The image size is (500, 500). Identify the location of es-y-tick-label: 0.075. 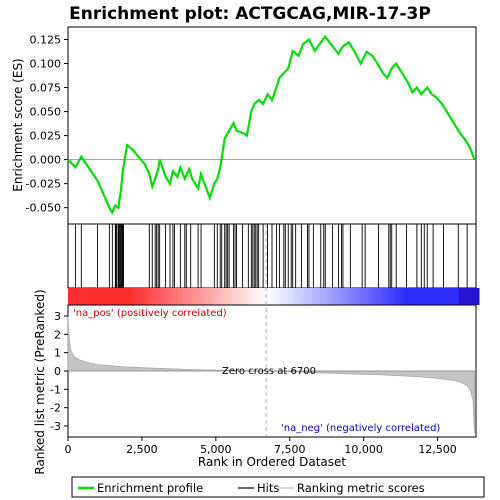
(46, 88).